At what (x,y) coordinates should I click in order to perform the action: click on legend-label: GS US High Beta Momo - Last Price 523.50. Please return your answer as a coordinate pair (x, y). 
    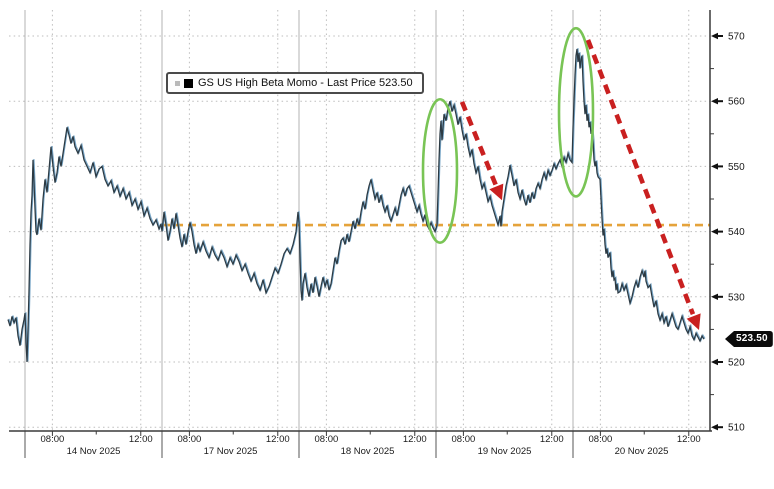
    Looking at the image, I should click on (305, 83).